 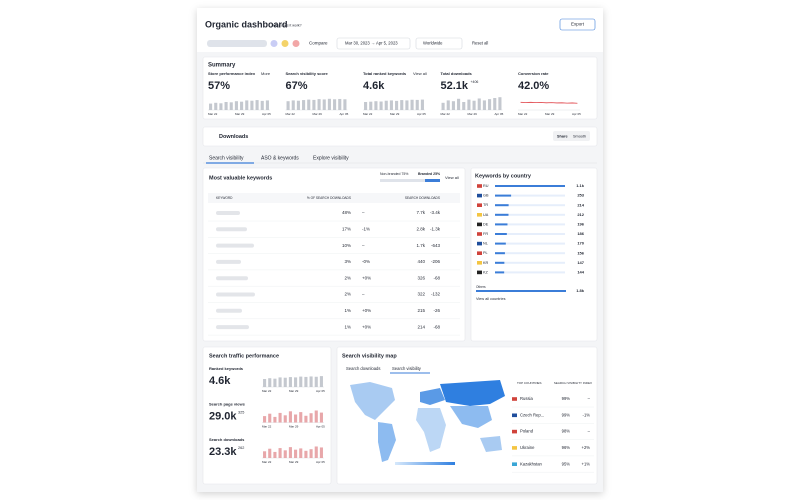 I want to click on metric-value: 57%, so click(x=219, y=86).